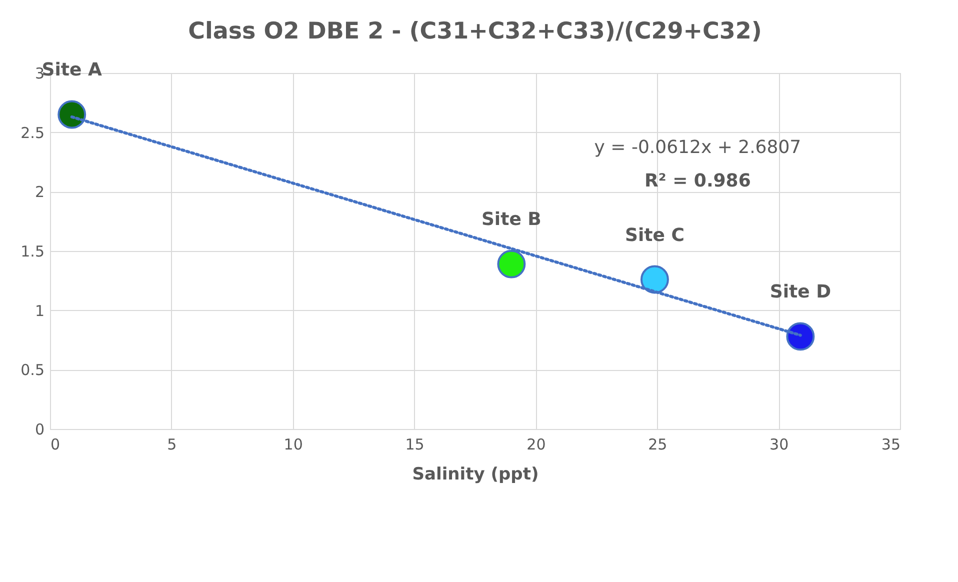 The width and height of the screenshot is (958, 582). What do you see at coordinates (654, 235) in the screenshot?
I see `annotation: Site C` at bounding box center [654, 235].